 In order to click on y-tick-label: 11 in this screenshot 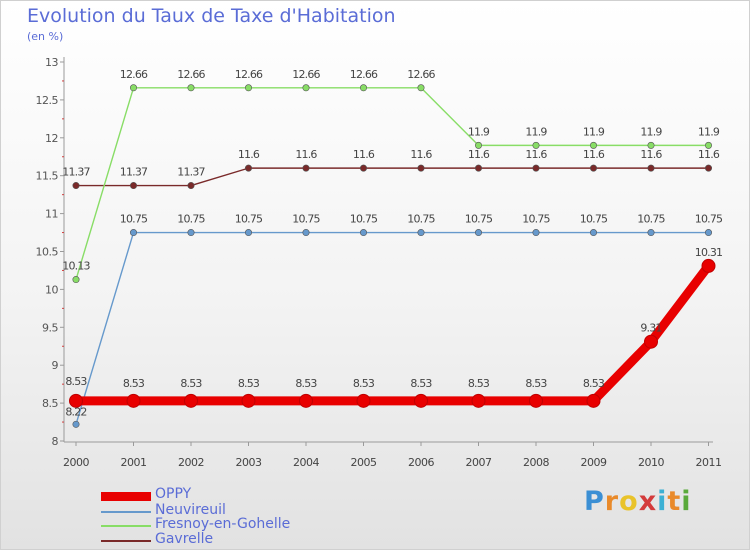, I will do `click(51, 214)`.